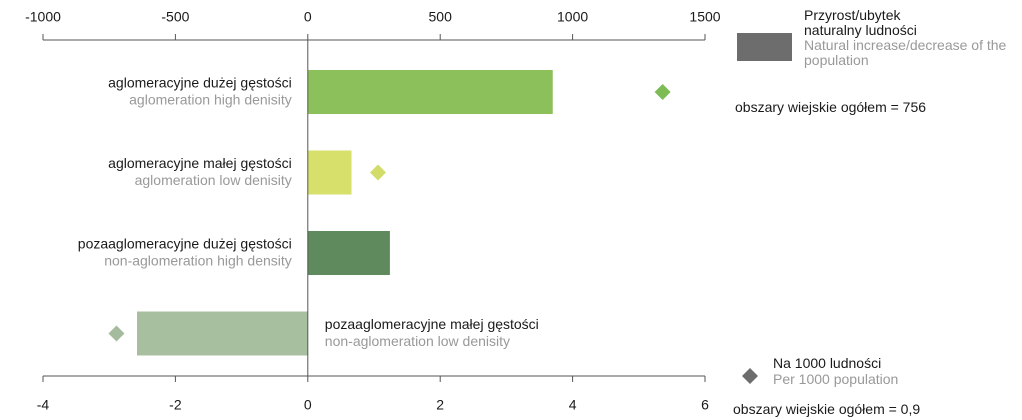 The image size is (1022, 420). Describe the element at coordinates (175, 17) in the screenshot. I see `x-tick-label: -500` at that location.